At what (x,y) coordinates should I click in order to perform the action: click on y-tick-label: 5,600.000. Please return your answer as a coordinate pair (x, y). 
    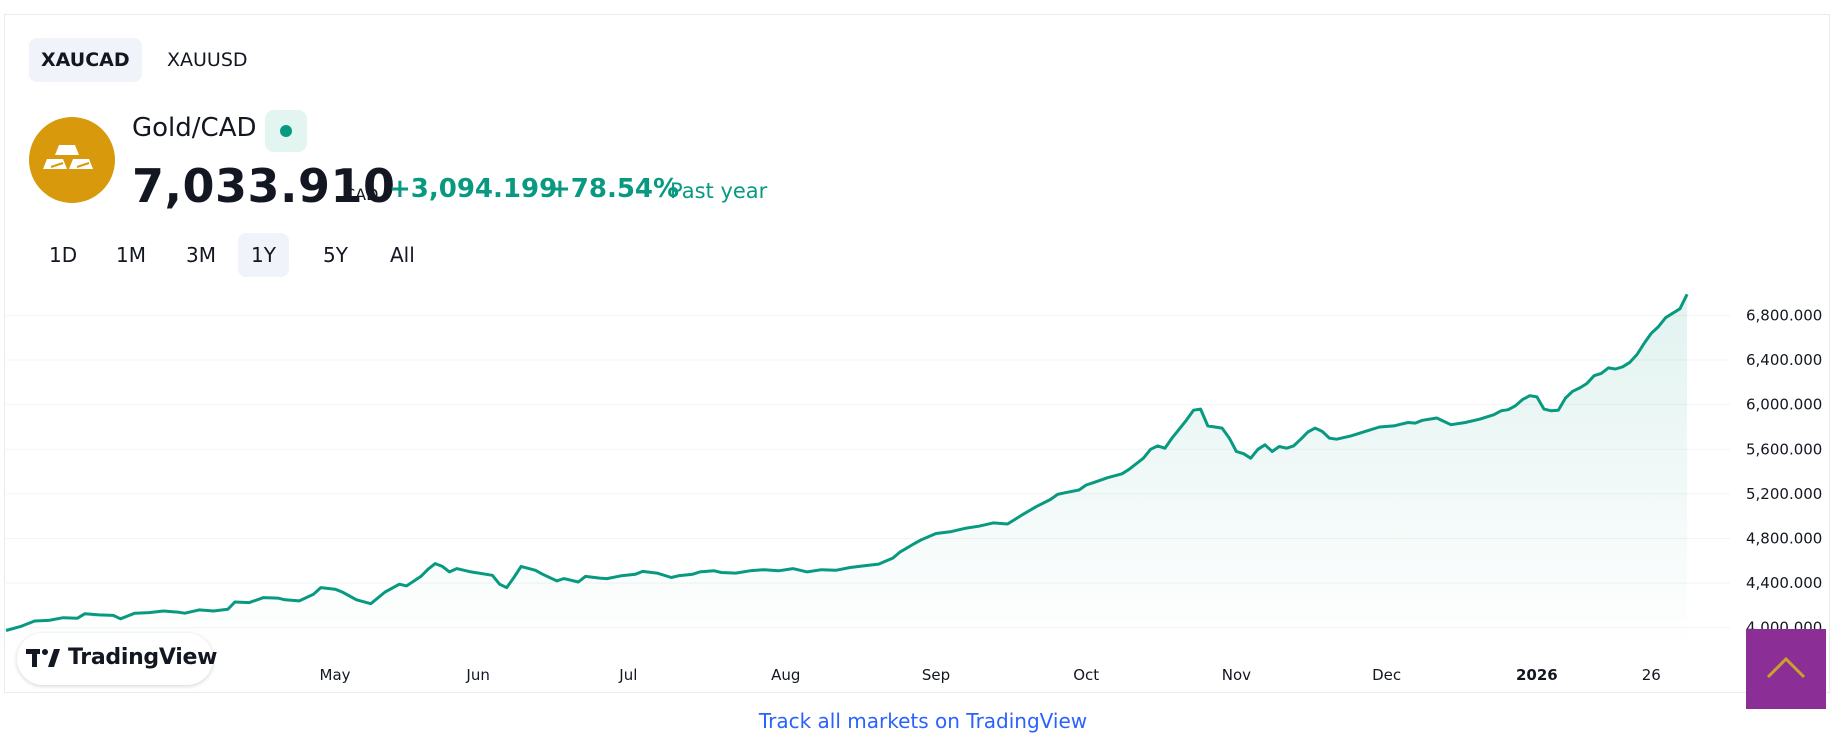
    Looking at the image, I should click on (1784, 449).